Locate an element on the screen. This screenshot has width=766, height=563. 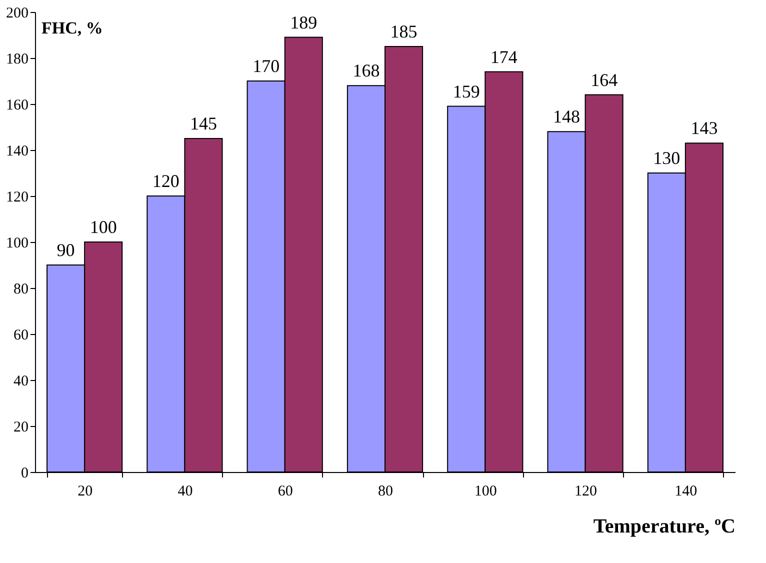
x-tick-label: 40 is located at coordinates (185, 492).